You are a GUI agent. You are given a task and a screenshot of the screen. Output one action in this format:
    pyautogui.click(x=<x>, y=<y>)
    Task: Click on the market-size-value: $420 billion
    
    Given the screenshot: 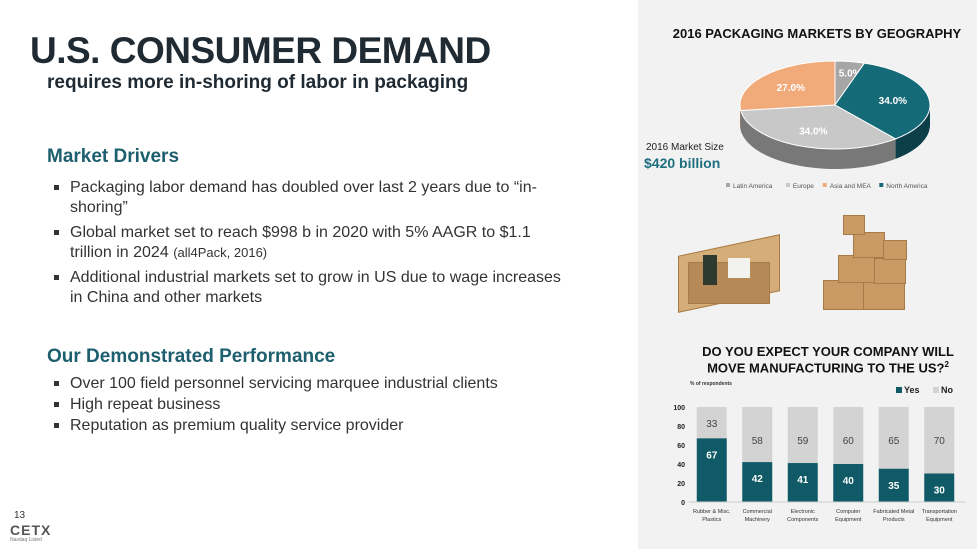 What is the action you would take?
    pyautogui.click(x=682, y=163)
    